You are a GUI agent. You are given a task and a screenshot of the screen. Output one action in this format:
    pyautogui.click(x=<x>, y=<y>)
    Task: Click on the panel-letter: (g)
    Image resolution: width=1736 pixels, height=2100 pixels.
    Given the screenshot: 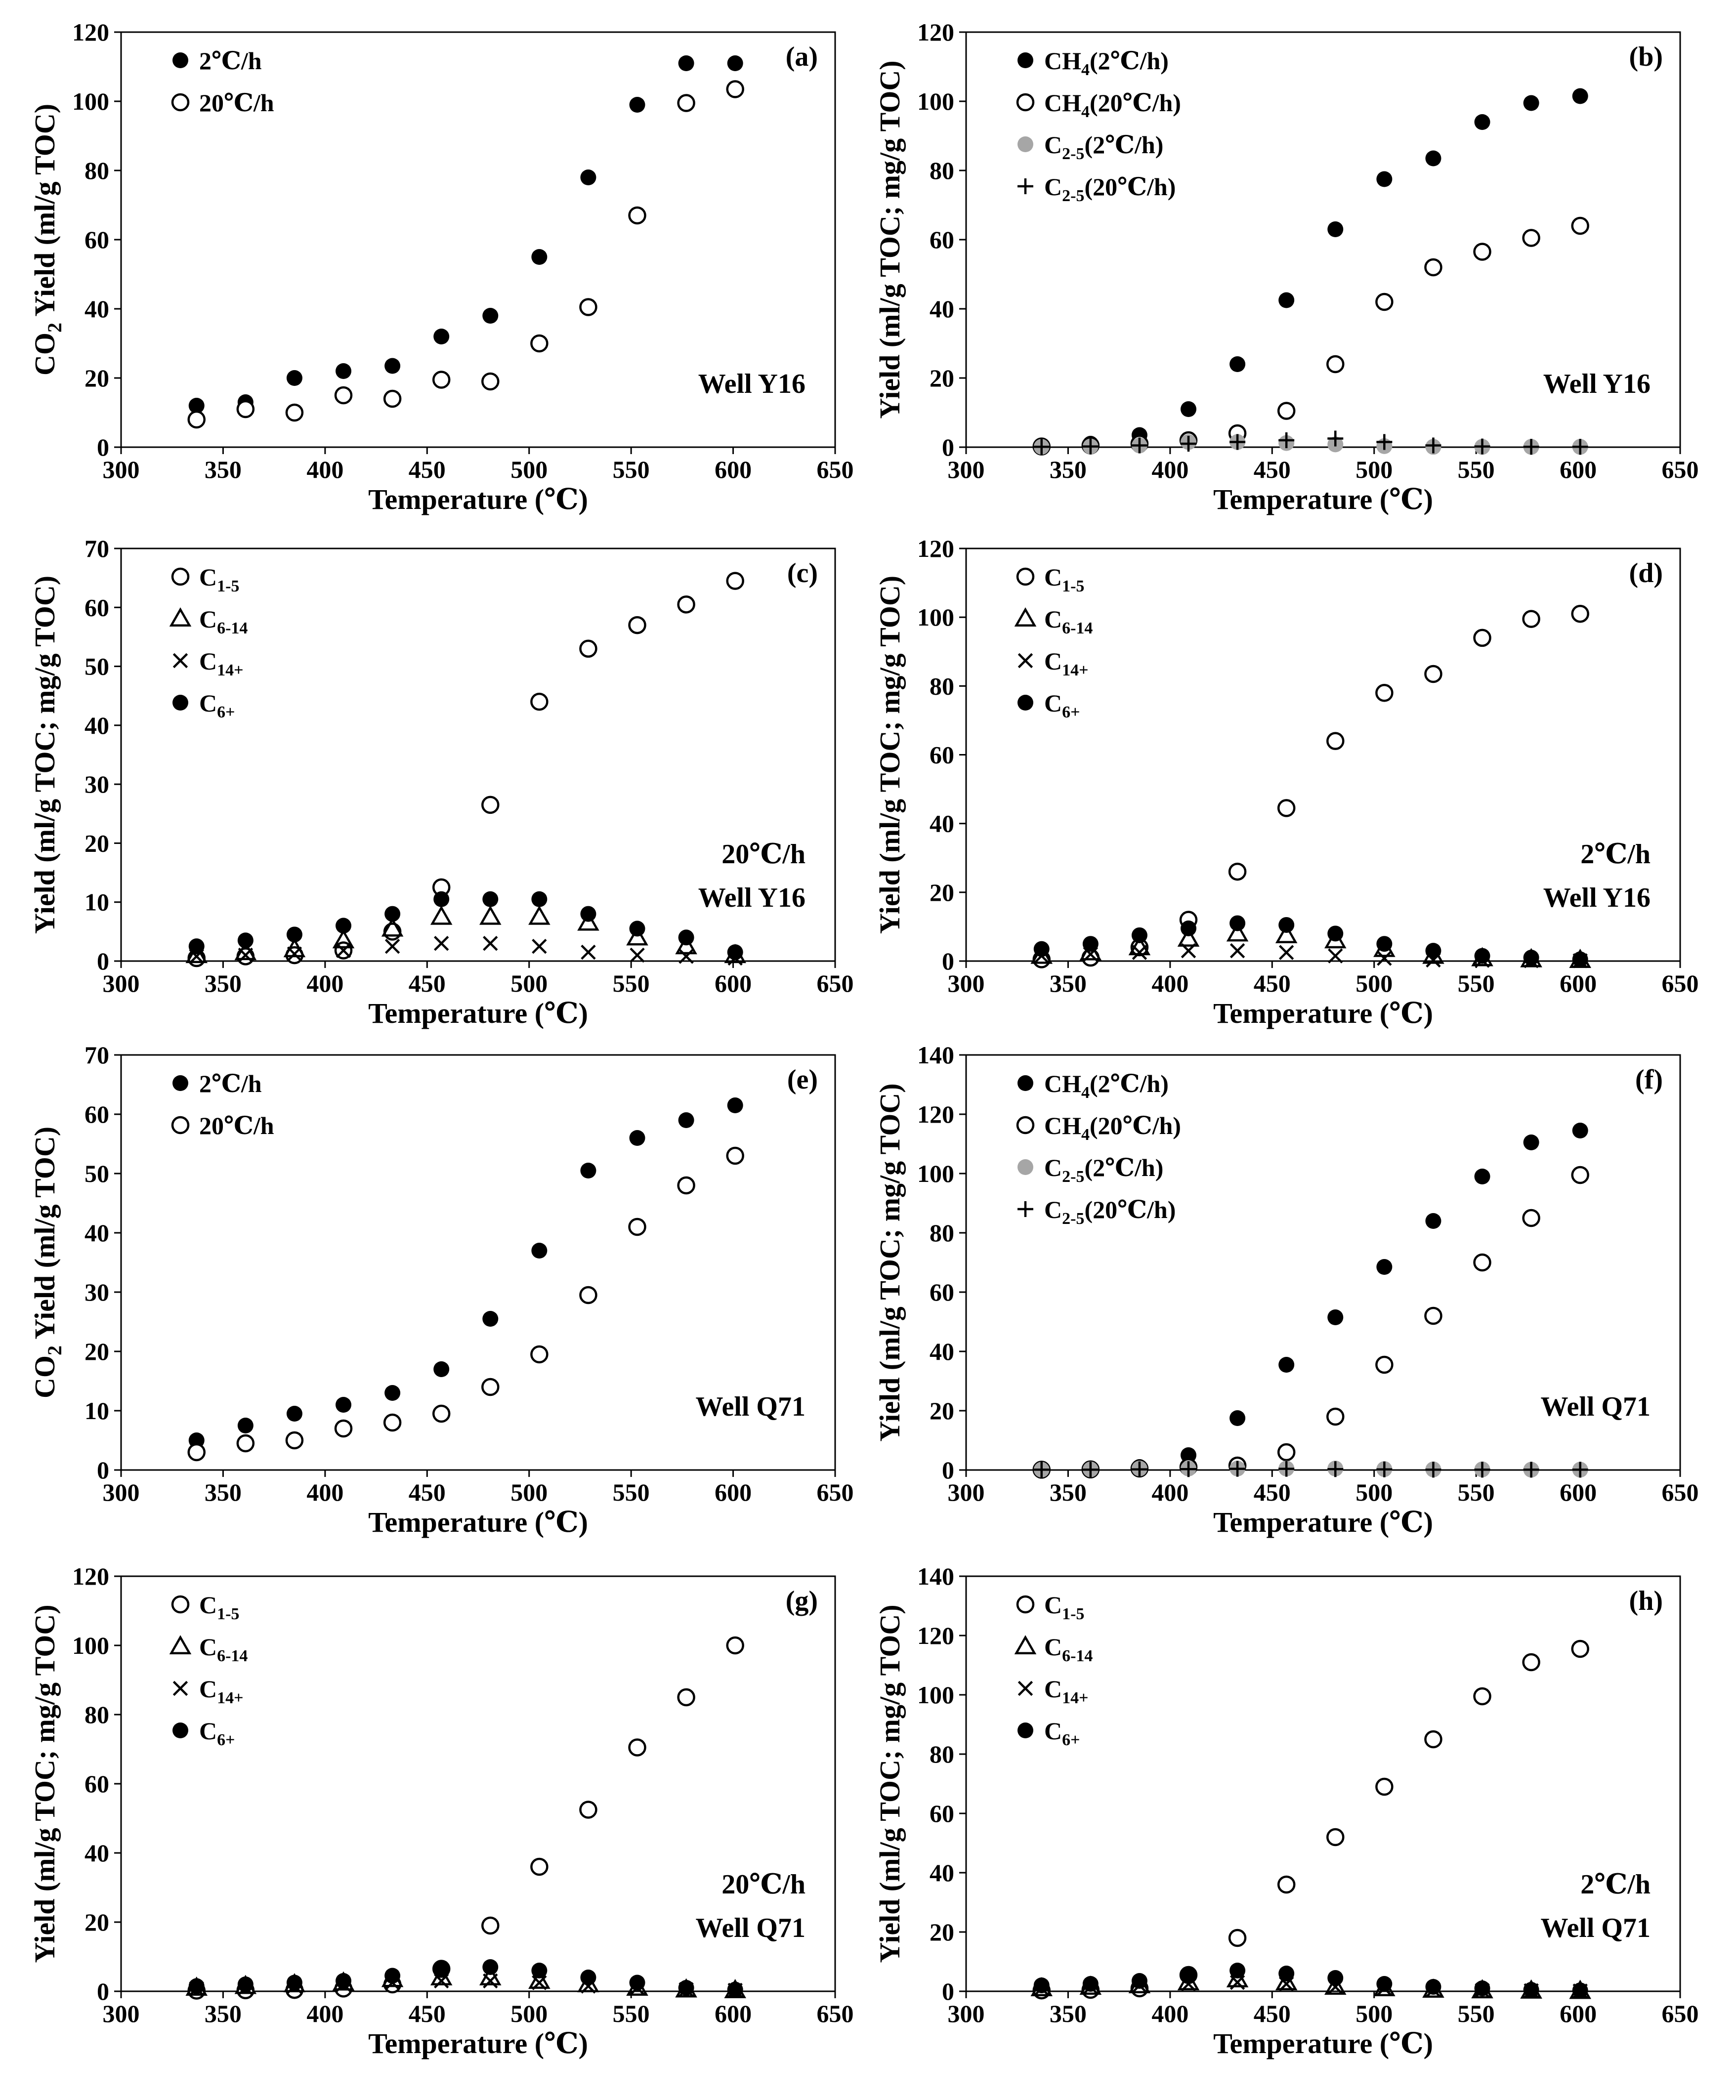 What is the action you would take?
    pyautogui.click(x=802, y=1601)
    